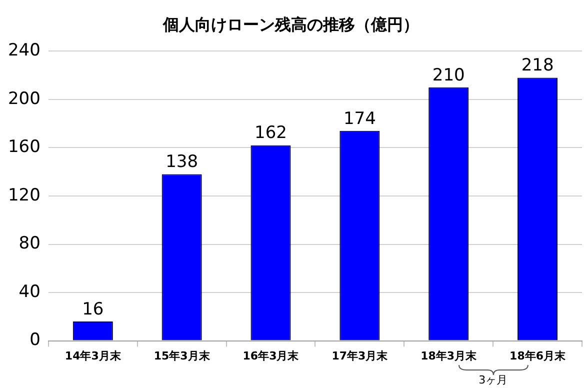  What do you see at coordinates (449, 355) in the screenshot?
I see `x-tick-label: 18年3月末` at bounding box center [449, 355].